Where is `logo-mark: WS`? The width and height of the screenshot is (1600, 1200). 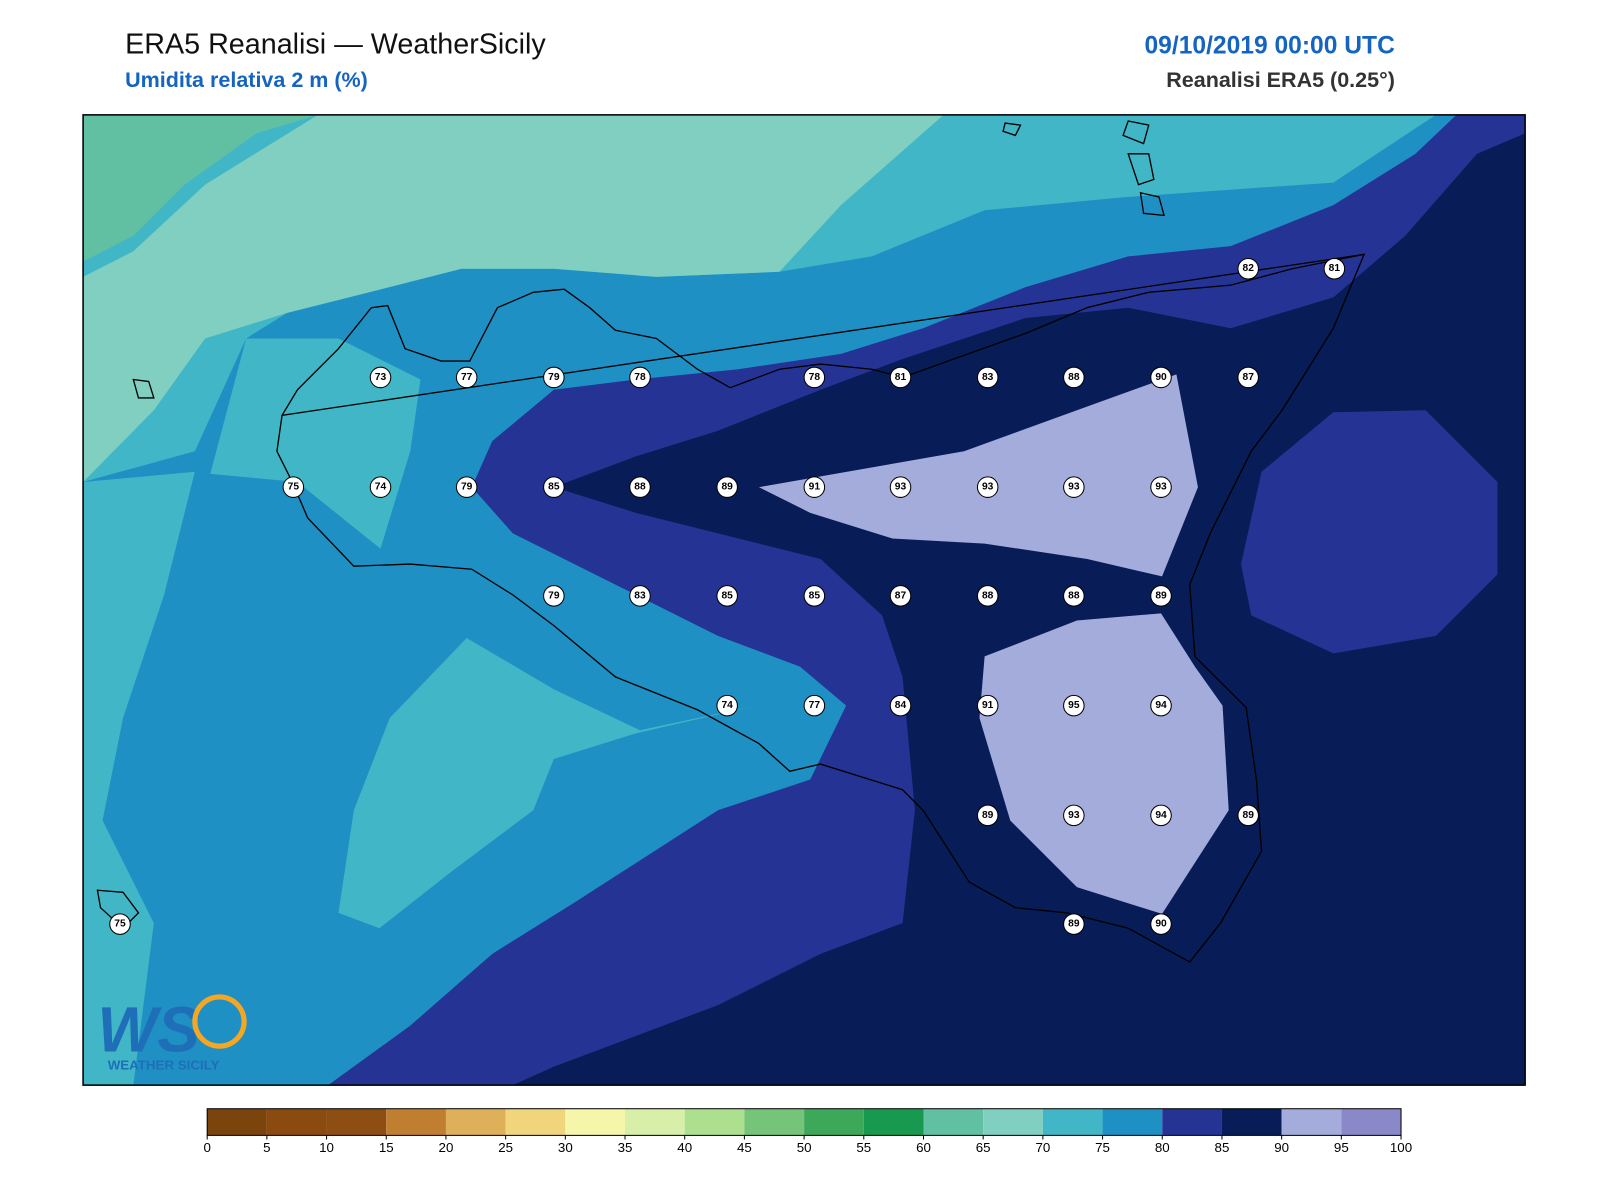 logo-mark: WS is located at coordinates (148, 1029).